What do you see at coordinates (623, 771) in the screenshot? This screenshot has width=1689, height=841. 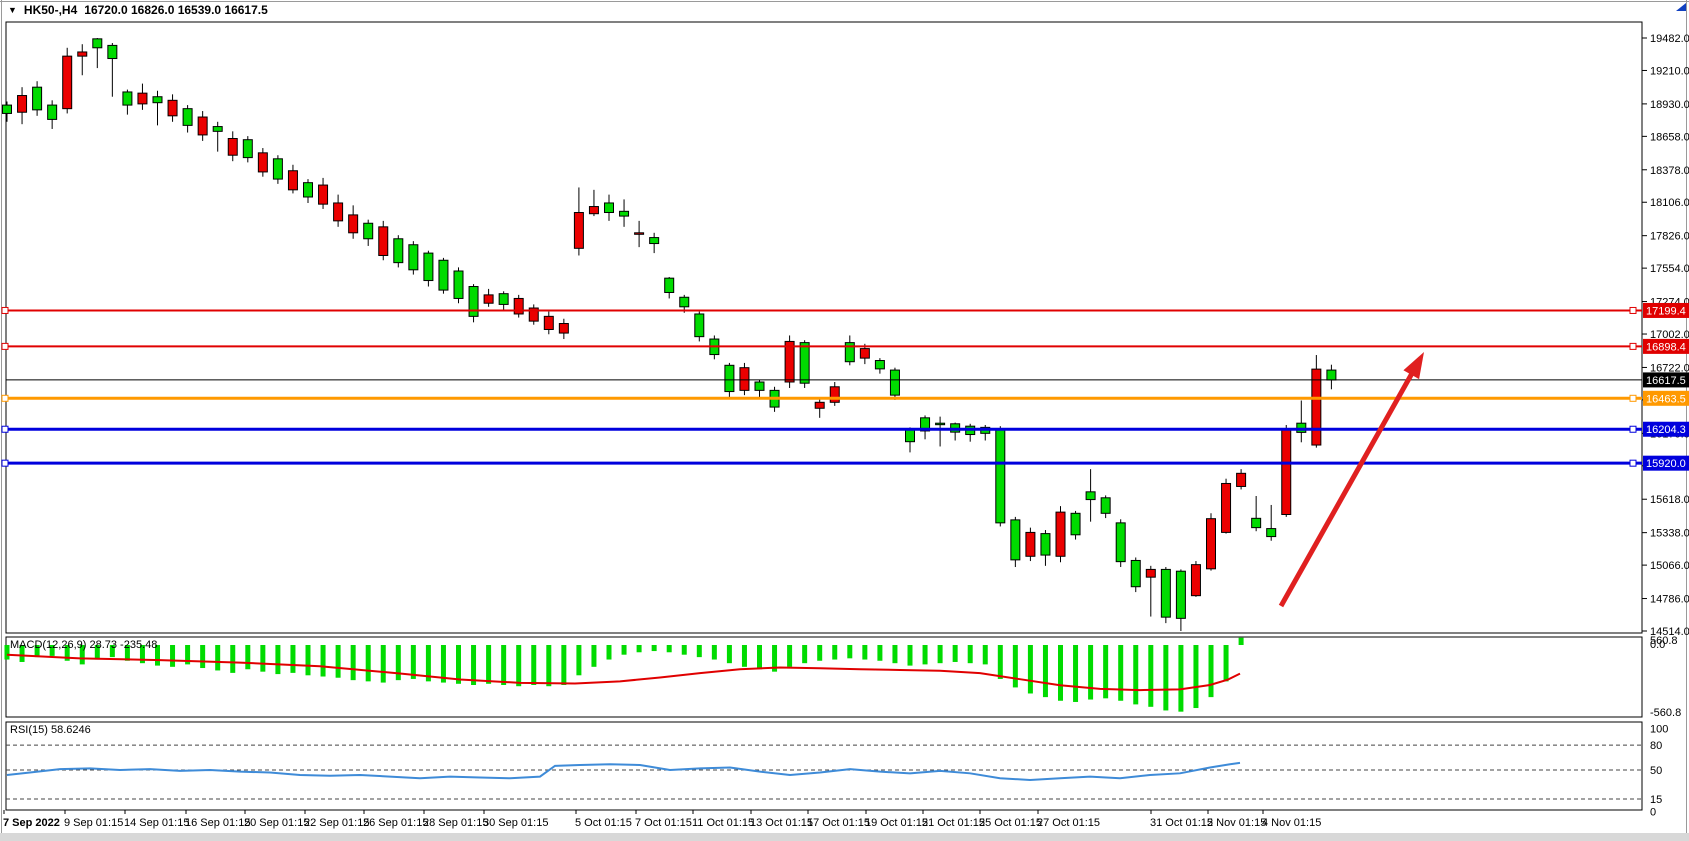 I see `rsi-line` at bounding box center [623, 771].